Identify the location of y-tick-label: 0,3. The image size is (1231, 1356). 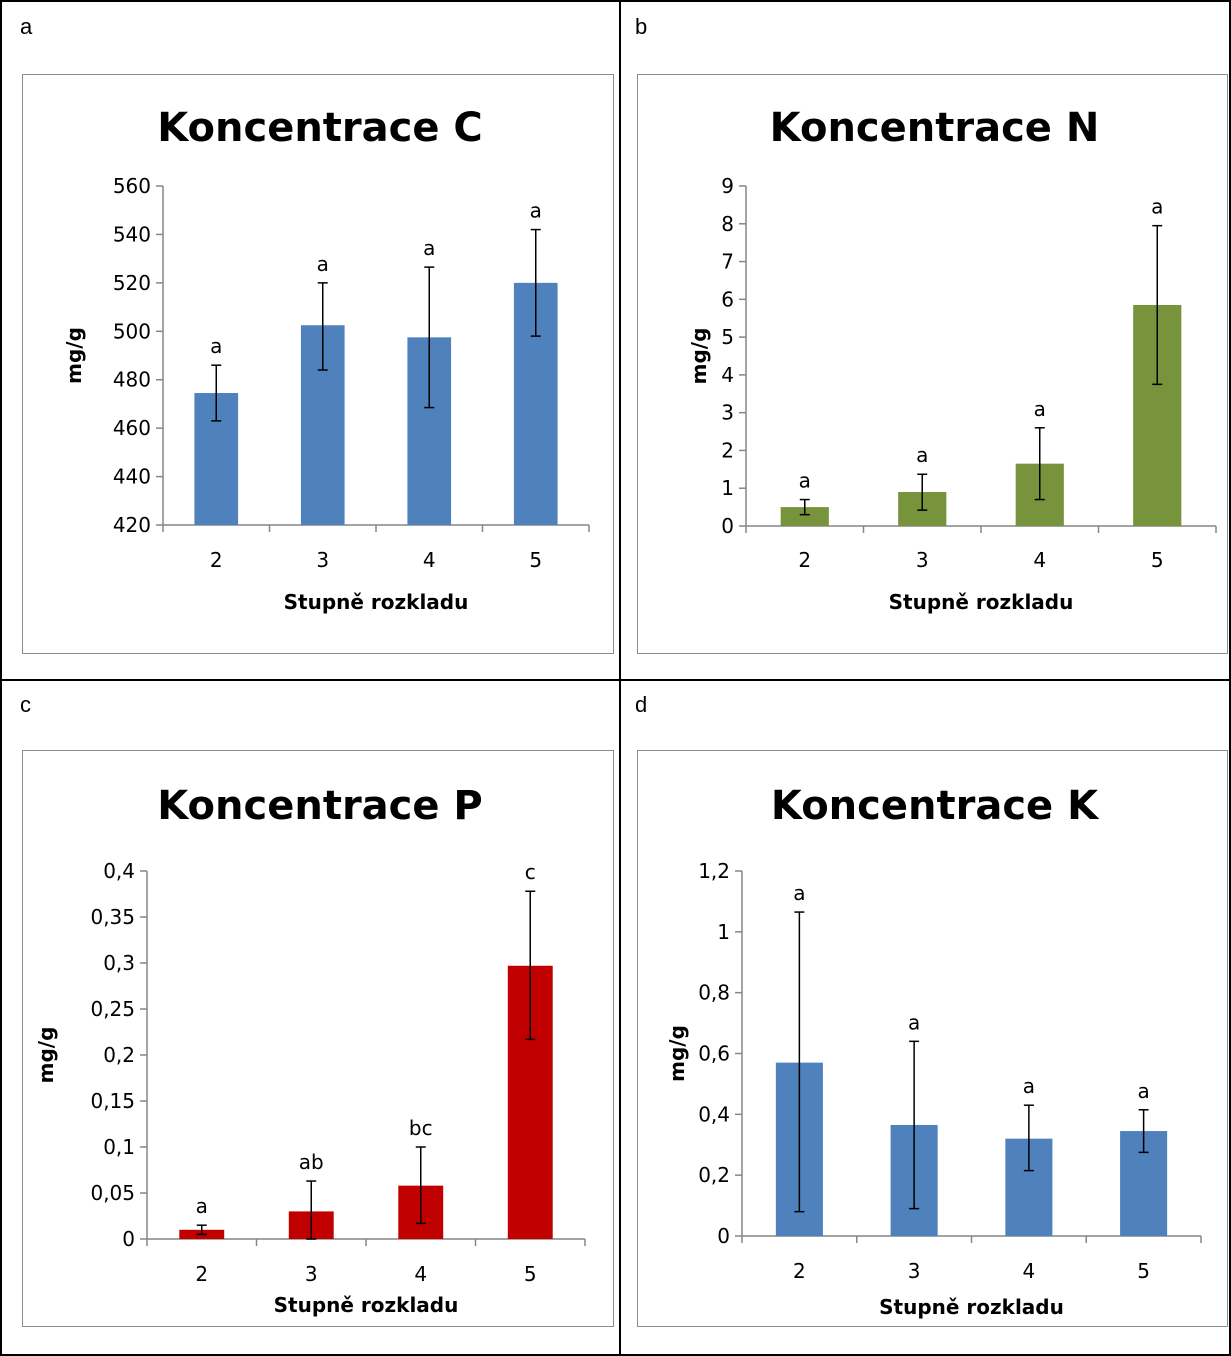
(119, 963).